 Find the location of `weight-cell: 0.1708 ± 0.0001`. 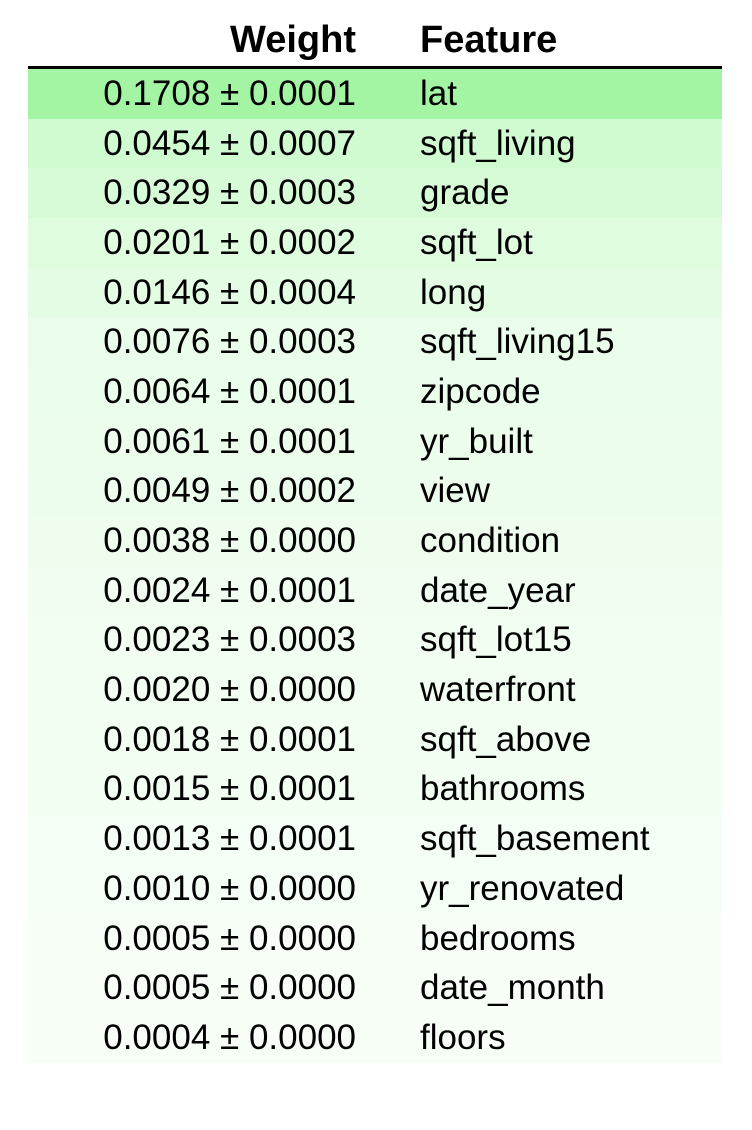

weight-cell: 0.1708 ± 0.0001 is located at coordinates (229, 93).